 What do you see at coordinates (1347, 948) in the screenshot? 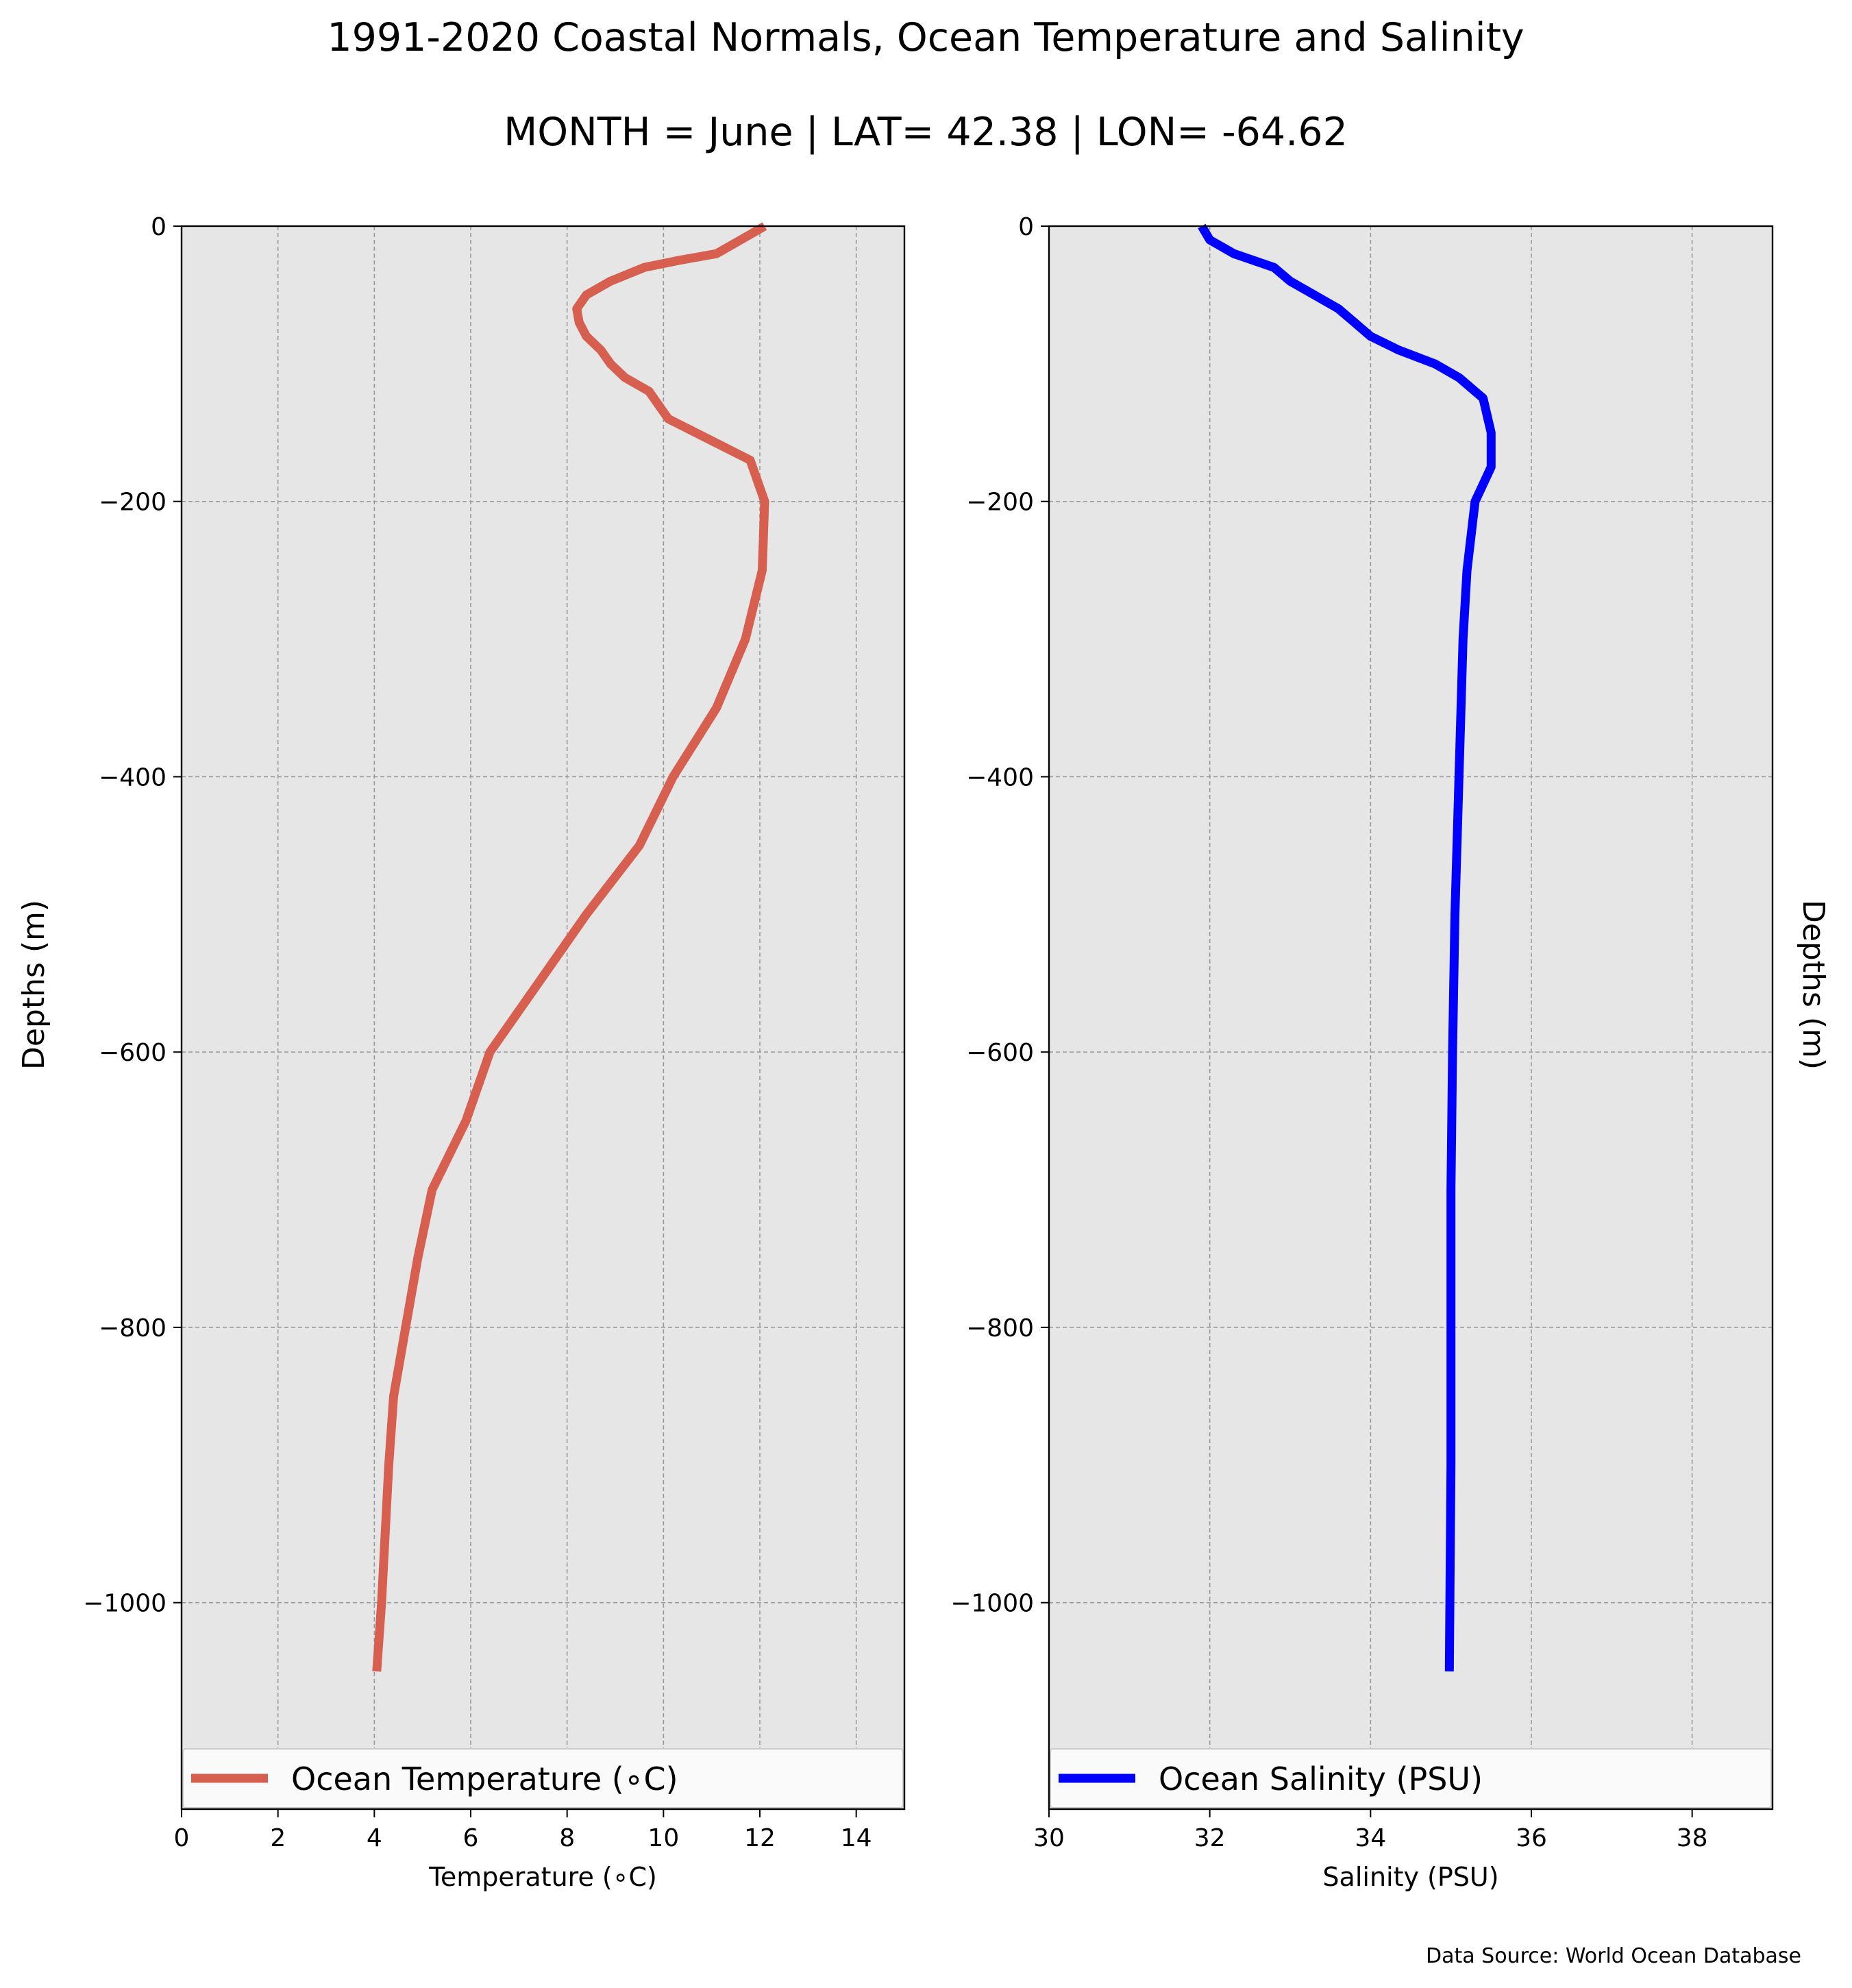
I see `series-line` at bounding box center [1347, 948].